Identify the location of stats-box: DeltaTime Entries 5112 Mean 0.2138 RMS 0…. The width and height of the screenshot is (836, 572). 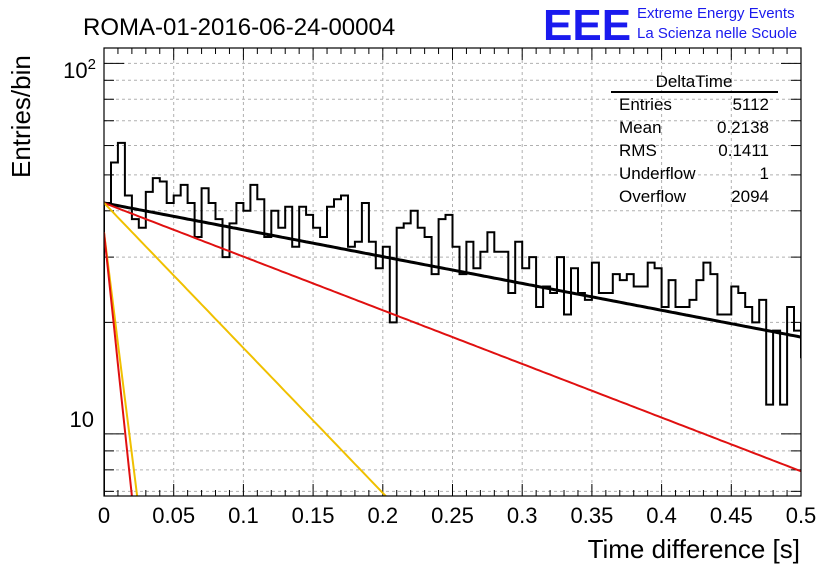
(694, 139).